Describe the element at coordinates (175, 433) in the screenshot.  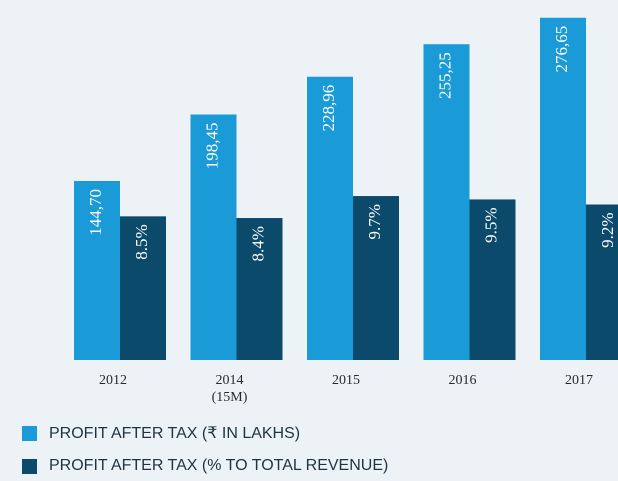
I see `legend-label: PROFIT AFTER TAX (₹ IN LAKHS)` at that location.